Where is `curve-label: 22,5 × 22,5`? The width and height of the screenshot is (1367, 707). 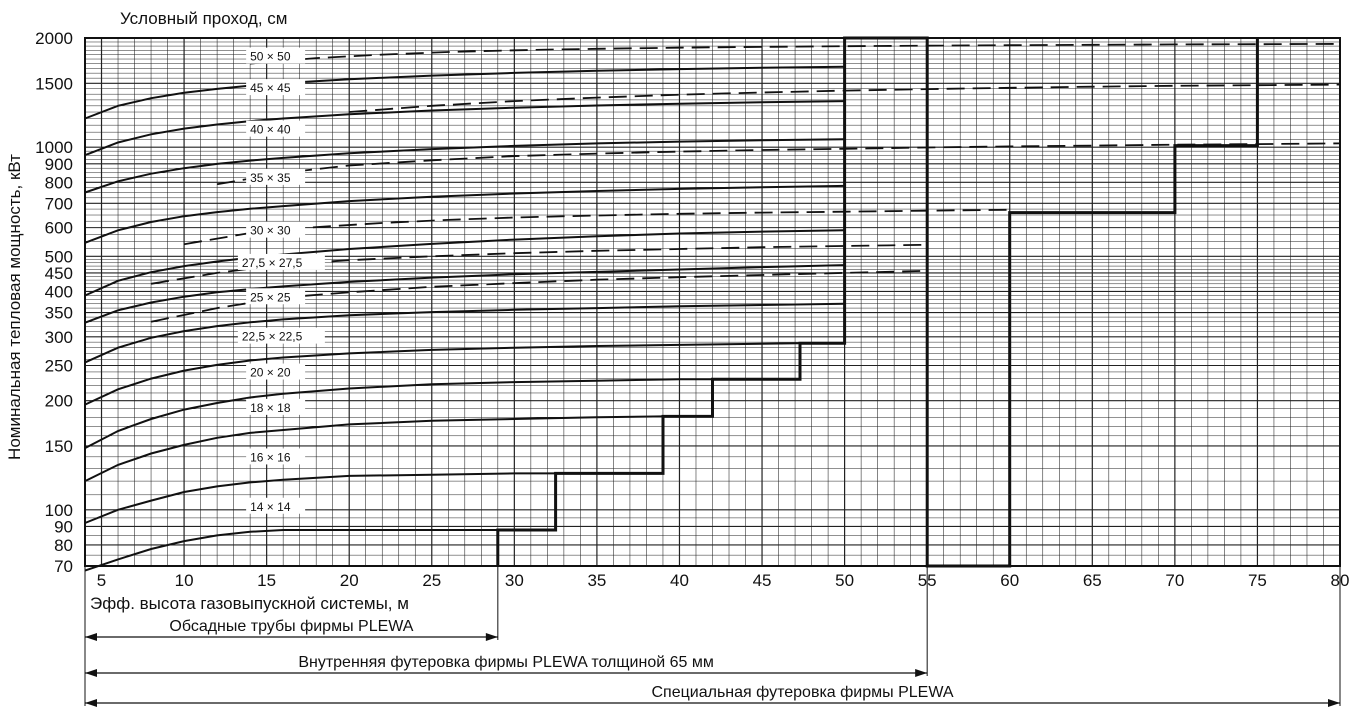
curve-label: 22,5 × 22,5 is located at coordinates (272, 337).